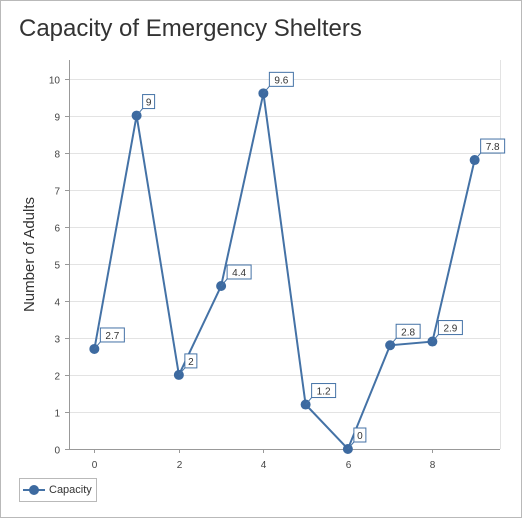 The width and height of the screenshot is (522, 518). Describe the element at coordinates (57, 118) in the screenshot. I see `y-tick-label: 9` at that location.